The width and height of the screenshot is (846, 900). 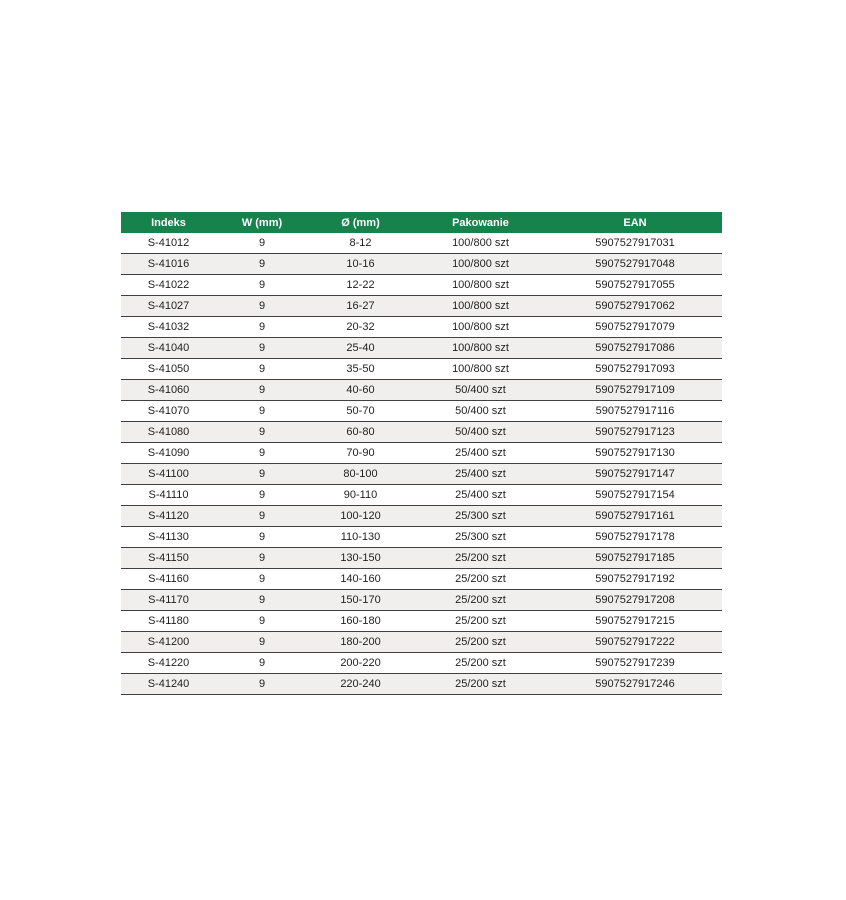 What do you see at coordinates (360, 558) in the screenshot?
I see `table-cell: 130-150` at bounding box center [360, 558].